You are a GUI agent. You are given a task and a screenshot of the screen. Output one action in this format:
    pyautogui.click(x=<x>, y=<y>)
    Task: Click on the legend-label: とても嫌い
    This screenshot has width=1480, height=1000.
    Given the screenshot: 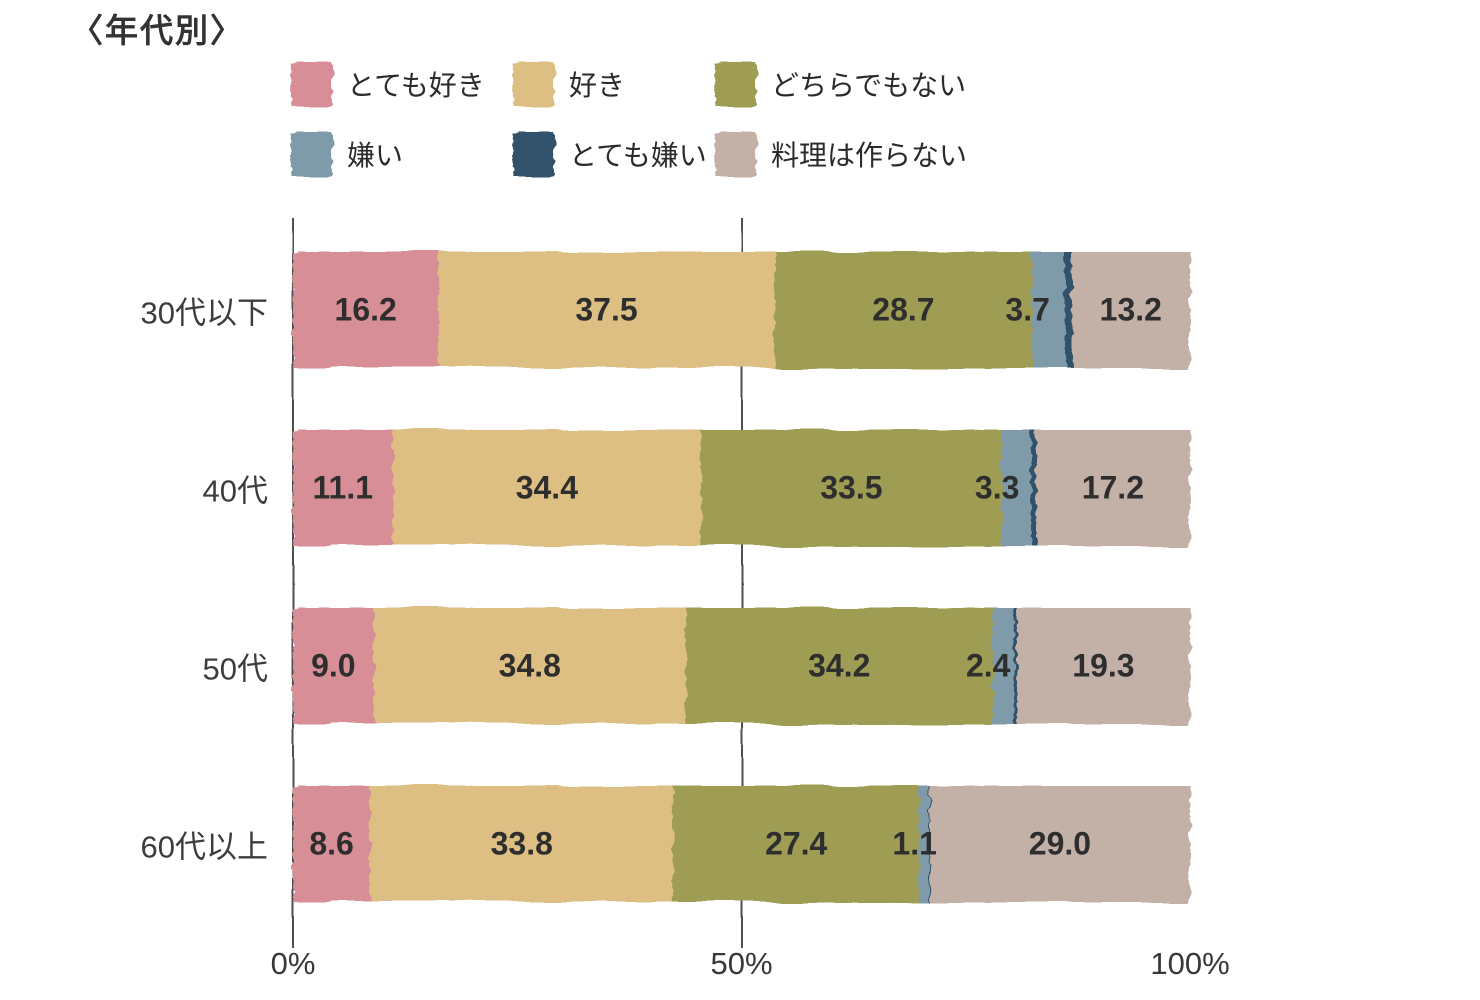 What is the action you would take?
    pyautogui.click(x=638, y=156)
    